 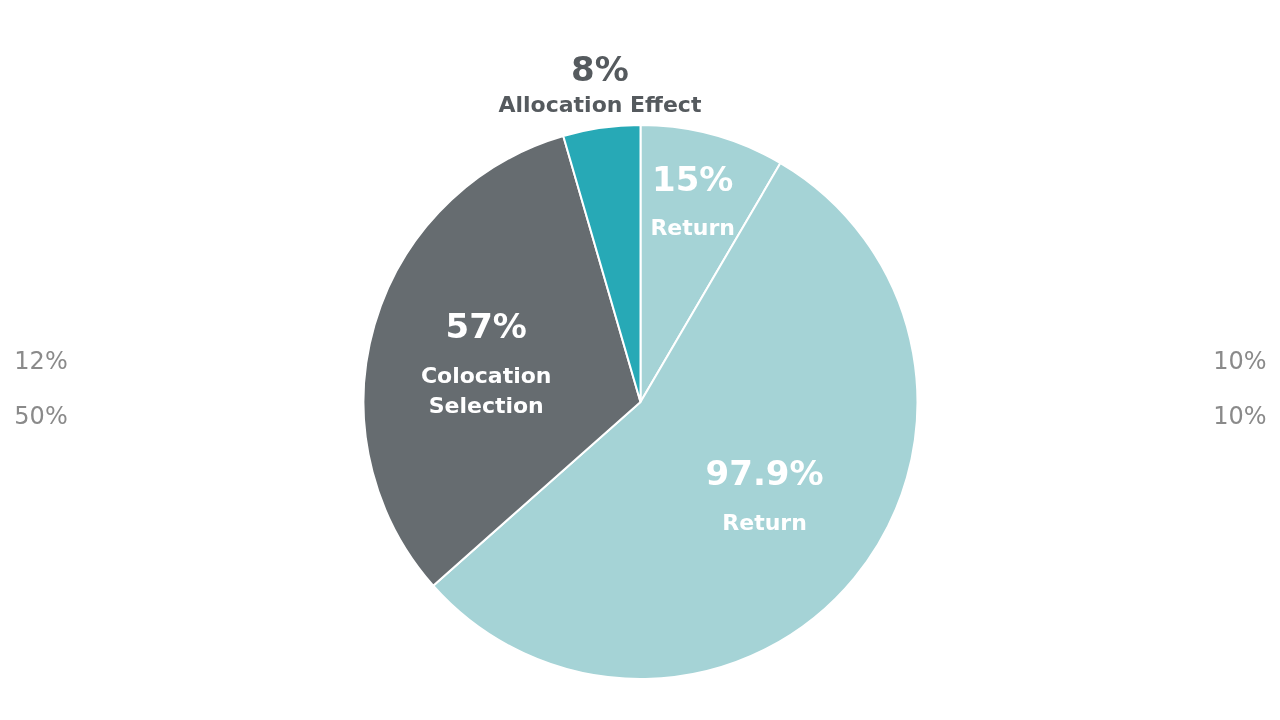 I want to click on data-label: 15%, so click(x=693, y=178).